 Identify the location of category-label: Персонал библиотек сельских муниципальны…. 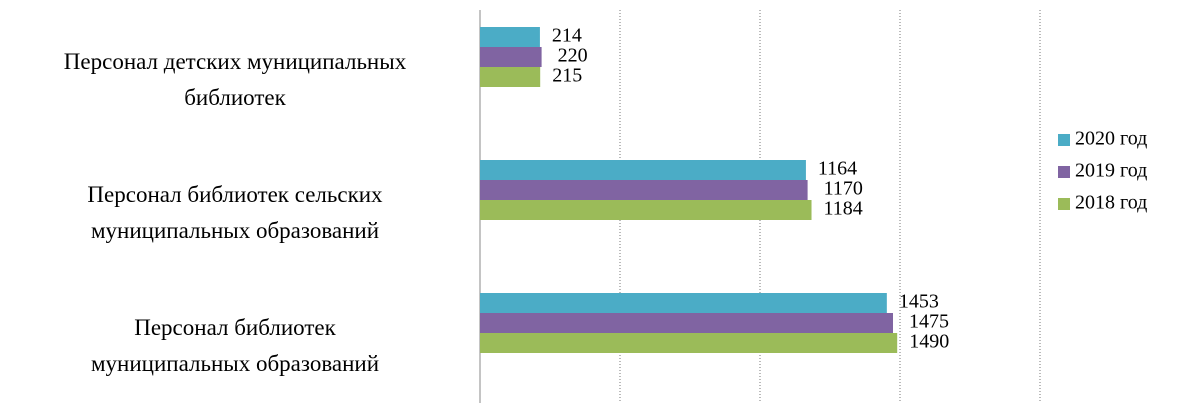
(235, 212).